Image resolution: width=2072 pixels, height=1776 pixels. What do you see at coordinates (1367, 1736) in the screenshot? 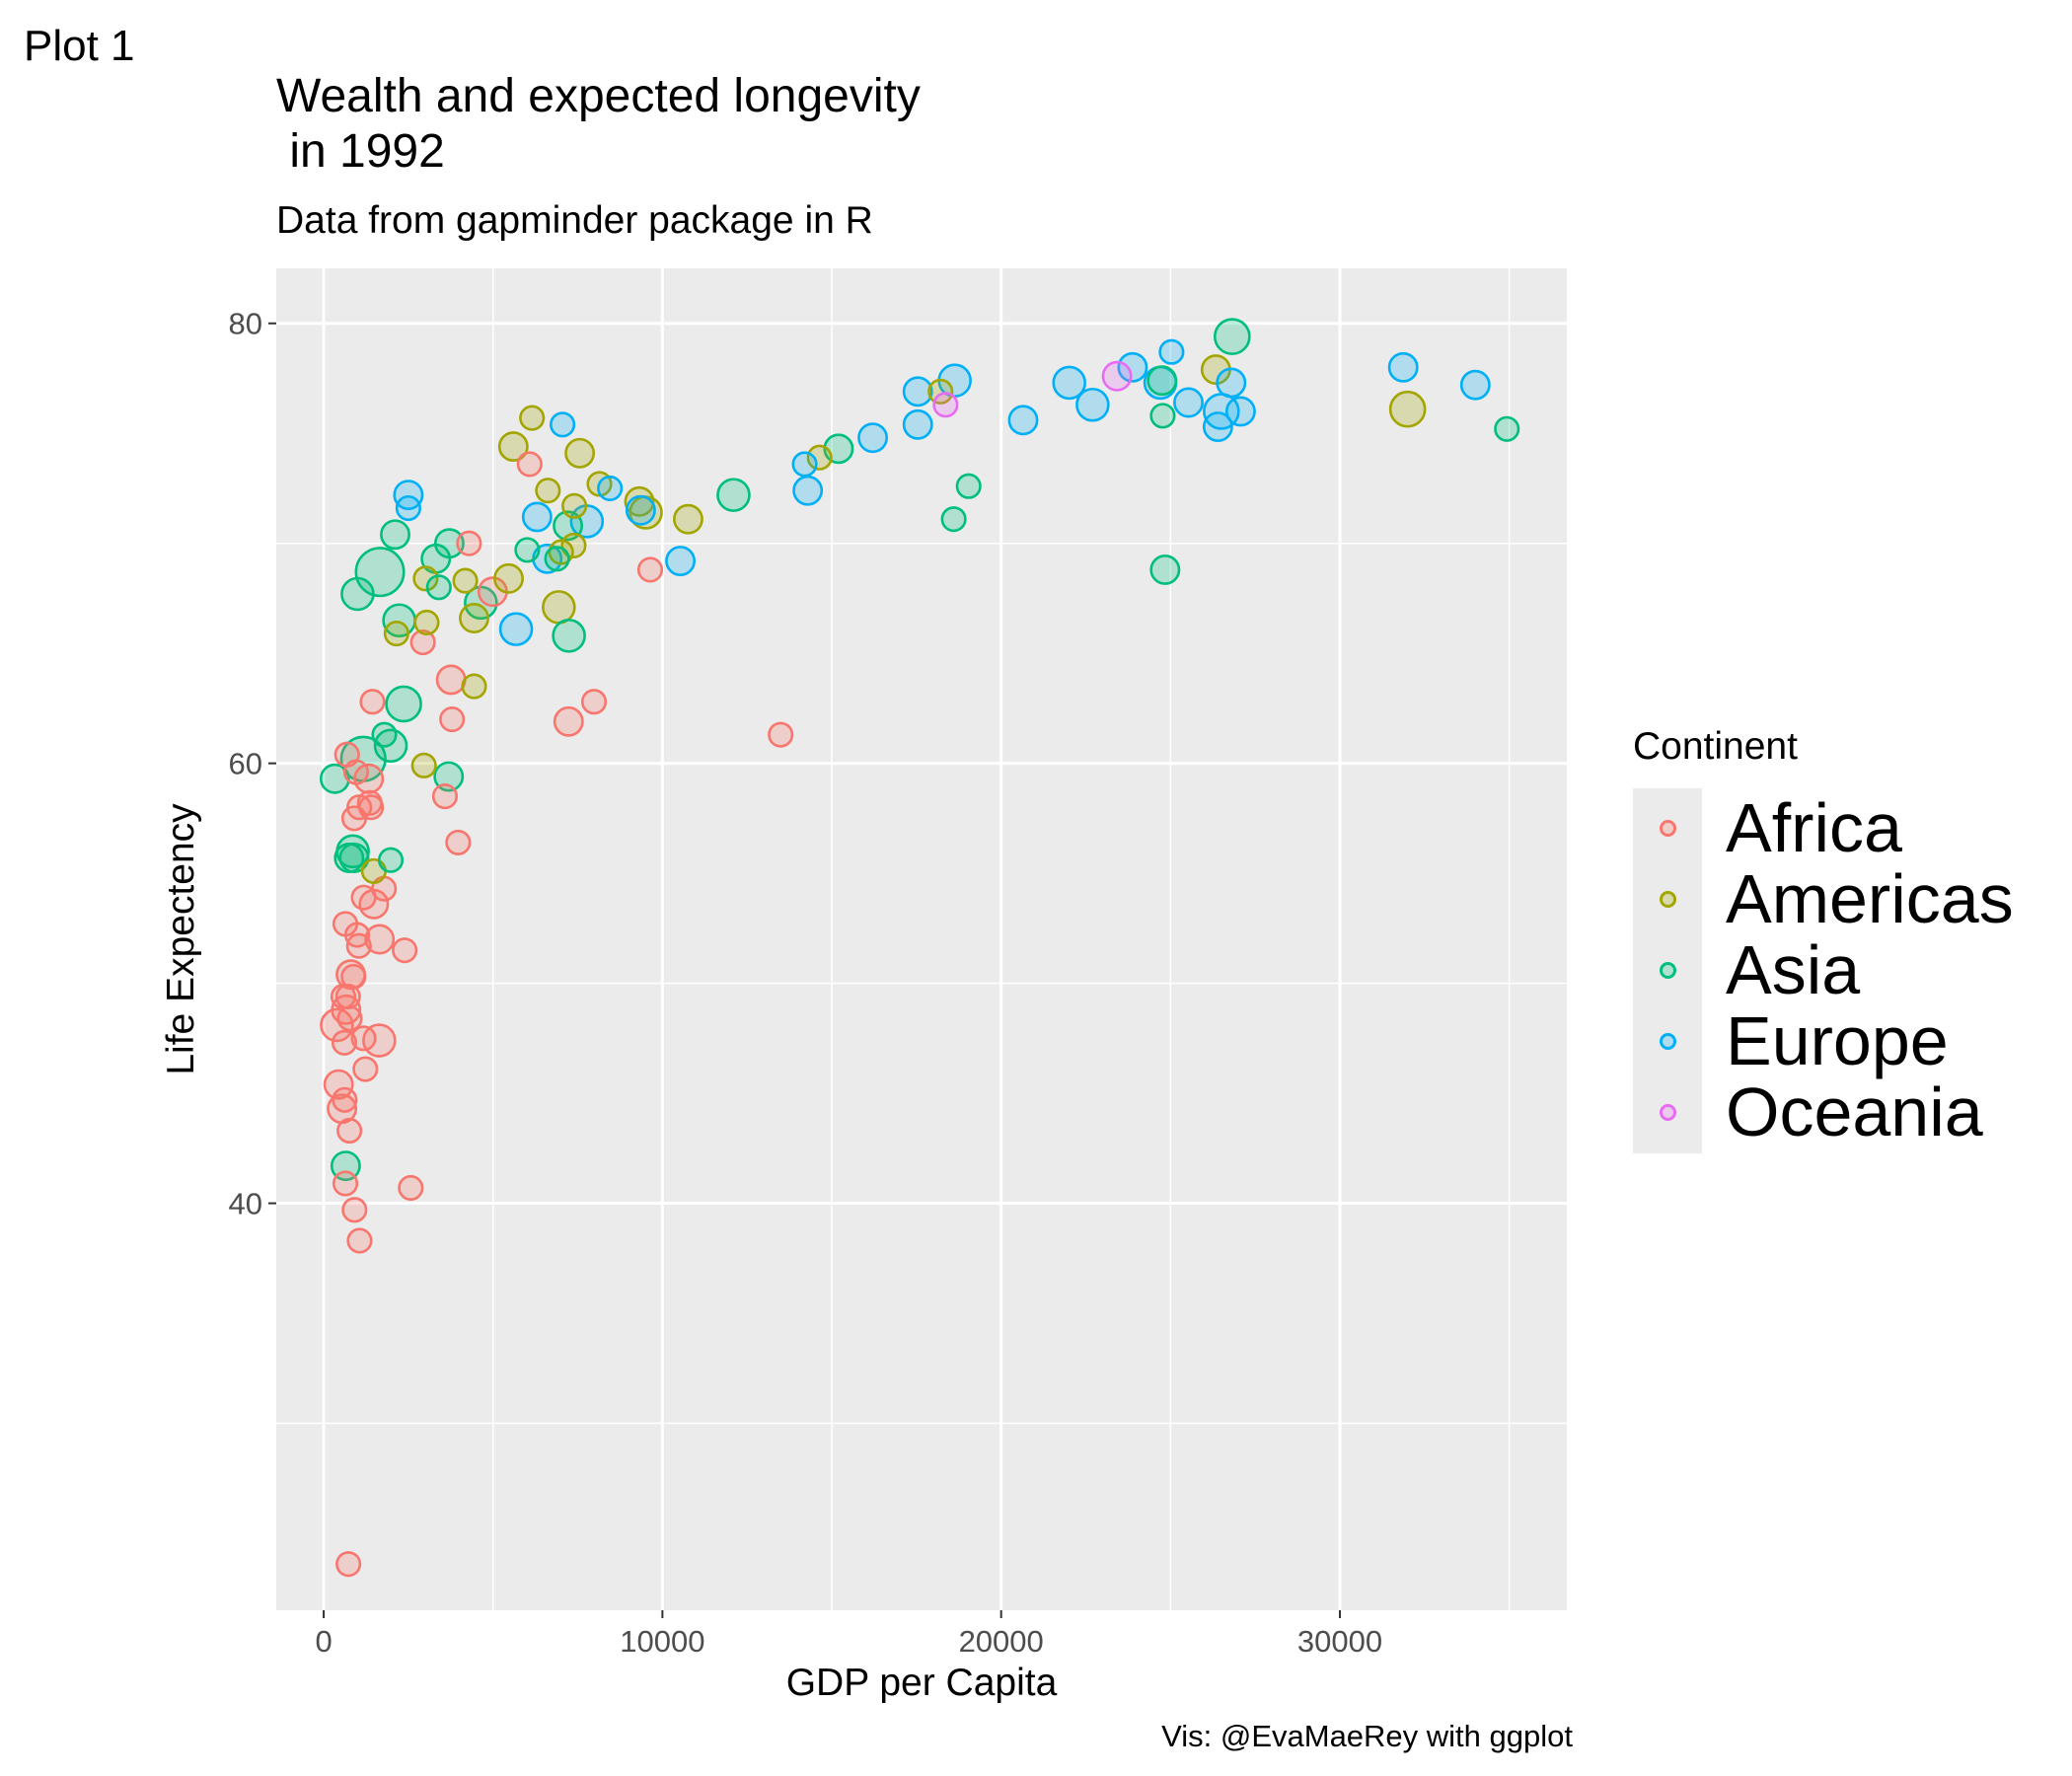
I see `chart-caption: Vis: @EvaMaeRey with ggplot` at bounding box center [1367, 1736].